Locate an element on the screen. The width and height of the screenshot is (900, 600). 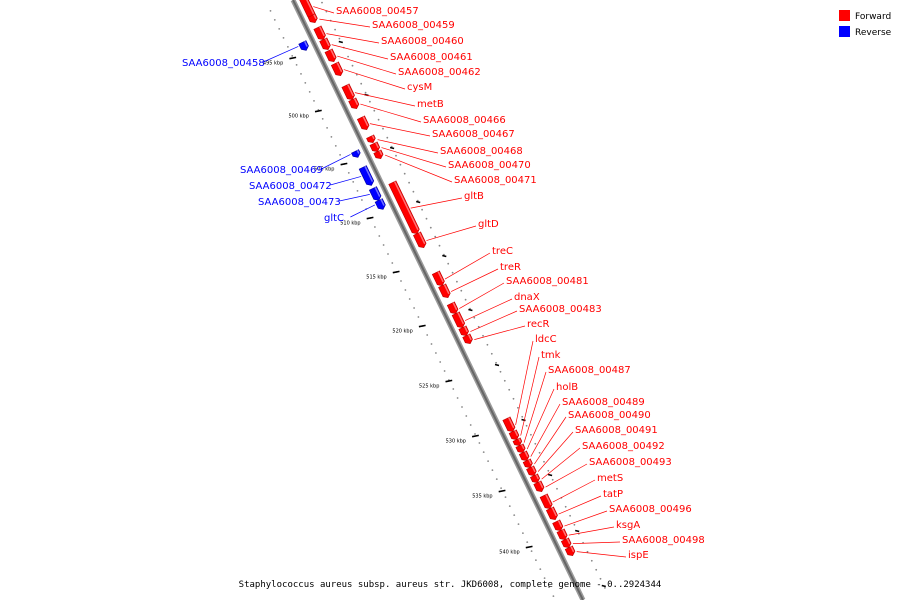
gene-label-SAA6008_00473: SAA6008_00473 is located at coordinates (299, 202).